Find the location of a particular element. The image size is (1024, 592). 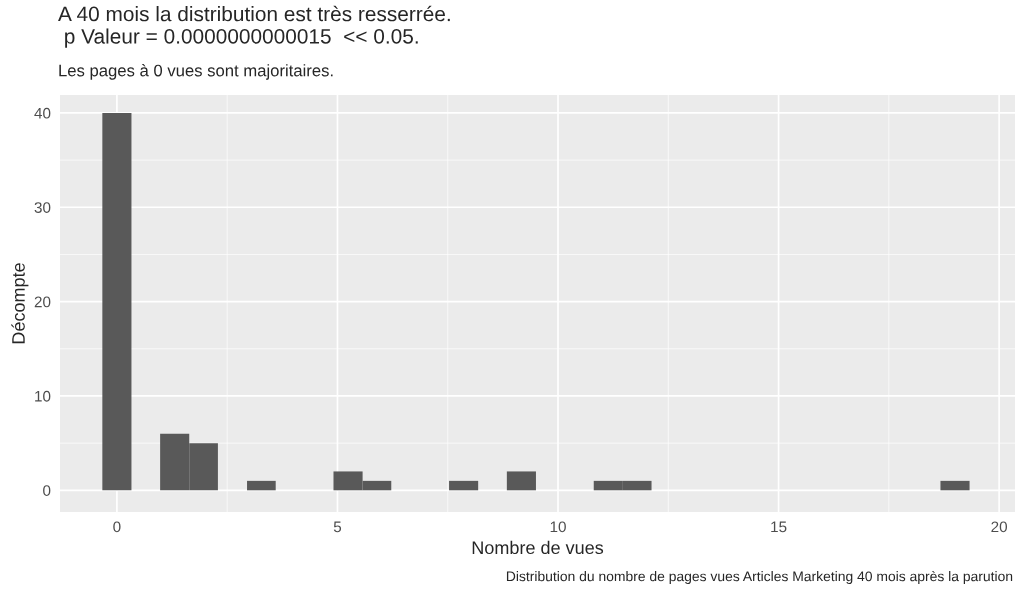

x-tick-label: 0 is located at coordinates (117, 527).